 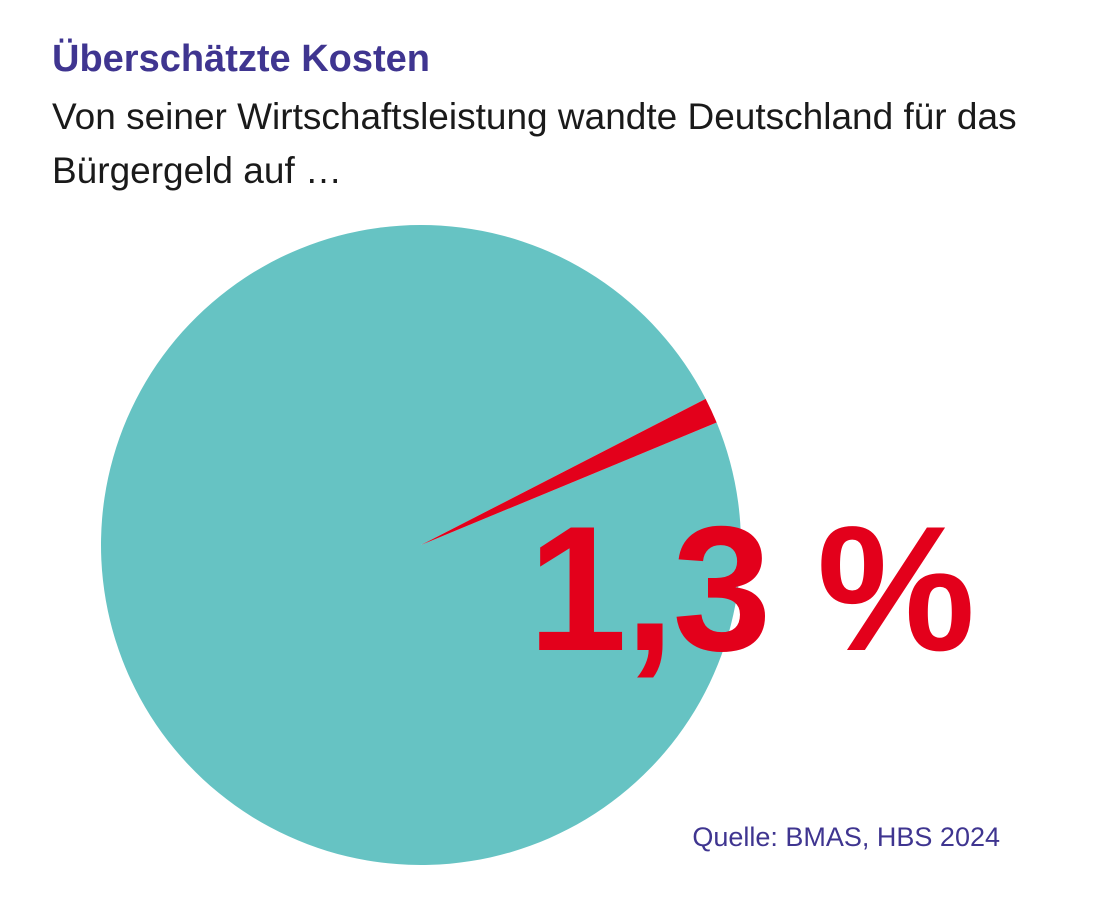 What do you see at coordinates (241, 59) in the screenshot?
I see `chart-title: Überschätzte Kosten` at bounding box center [241, 59].